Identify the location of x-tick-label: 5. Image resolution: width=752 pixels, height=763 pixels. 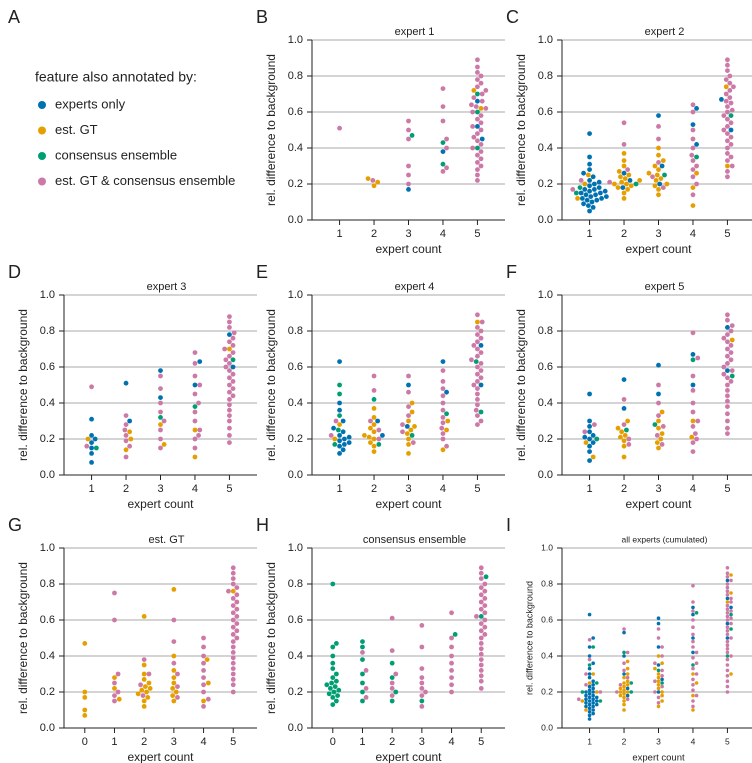
(727, 741).